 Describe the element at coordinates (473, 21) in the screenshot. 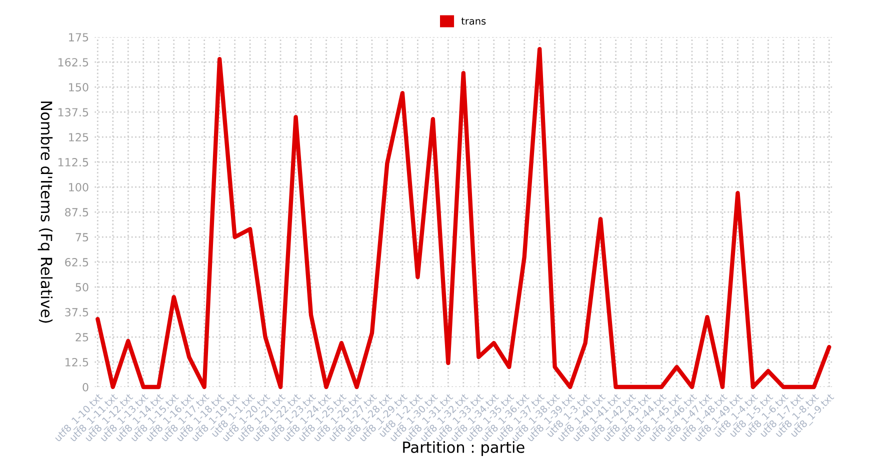

I see `legend-label: trans` at that location.